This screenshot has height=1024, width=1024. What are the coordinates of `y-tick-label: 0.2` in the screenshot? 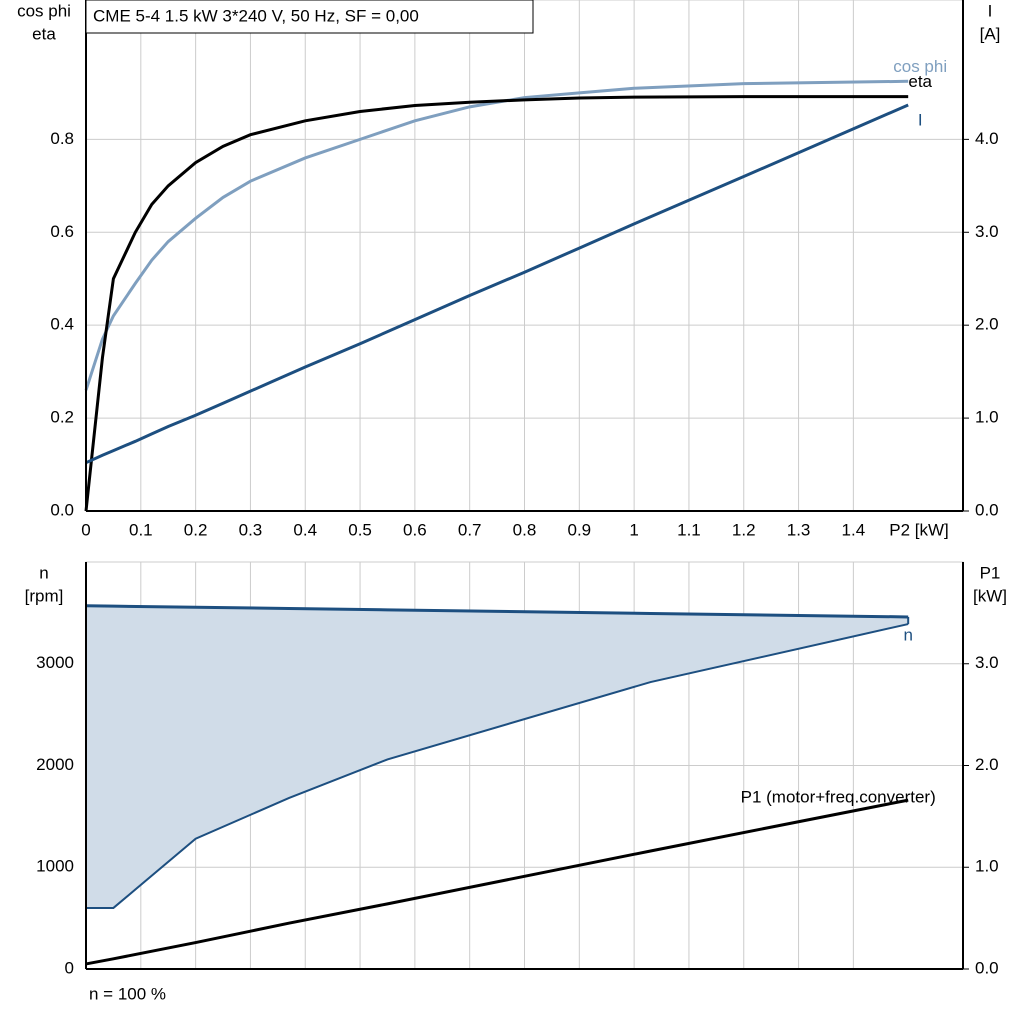 It's located at (62, 417).